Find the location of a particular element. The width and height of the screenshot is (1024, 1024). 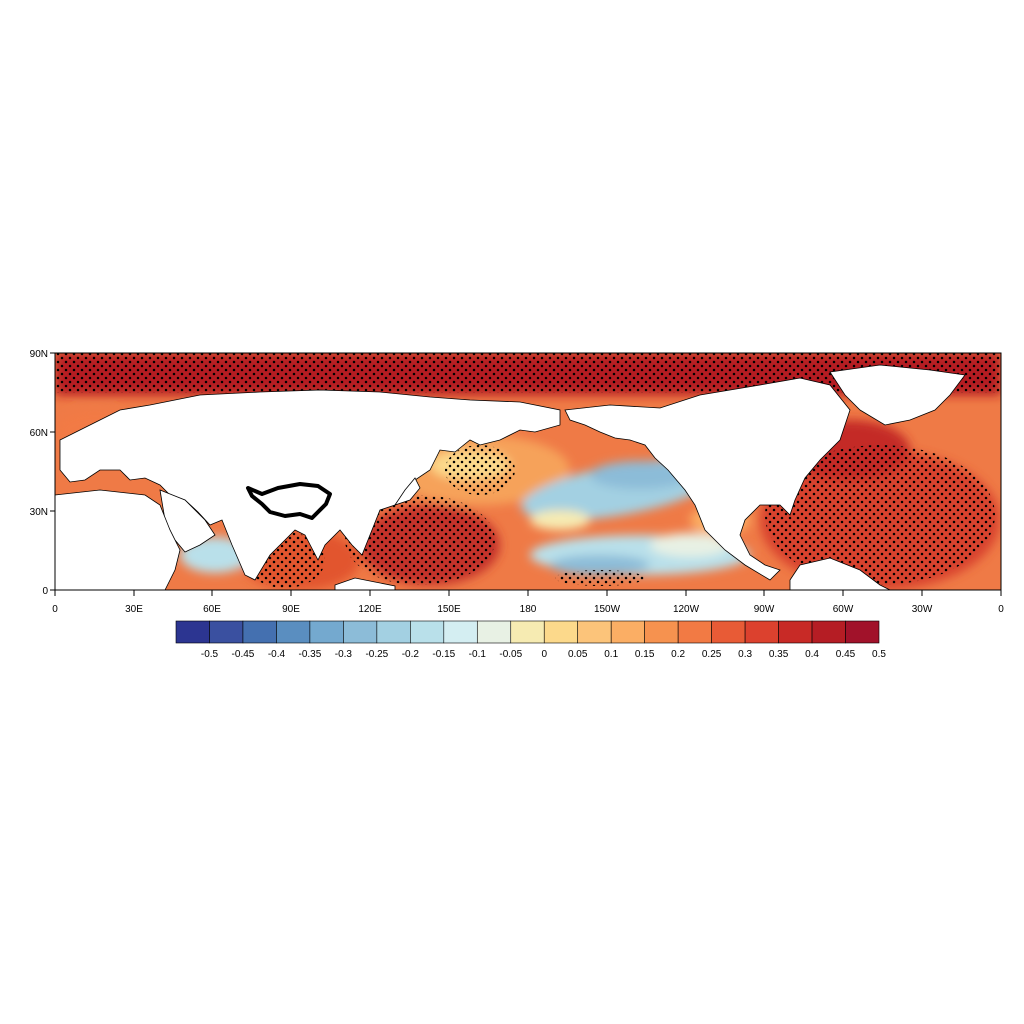

x-tick-label: 180 is located at coordinates (528, 609).